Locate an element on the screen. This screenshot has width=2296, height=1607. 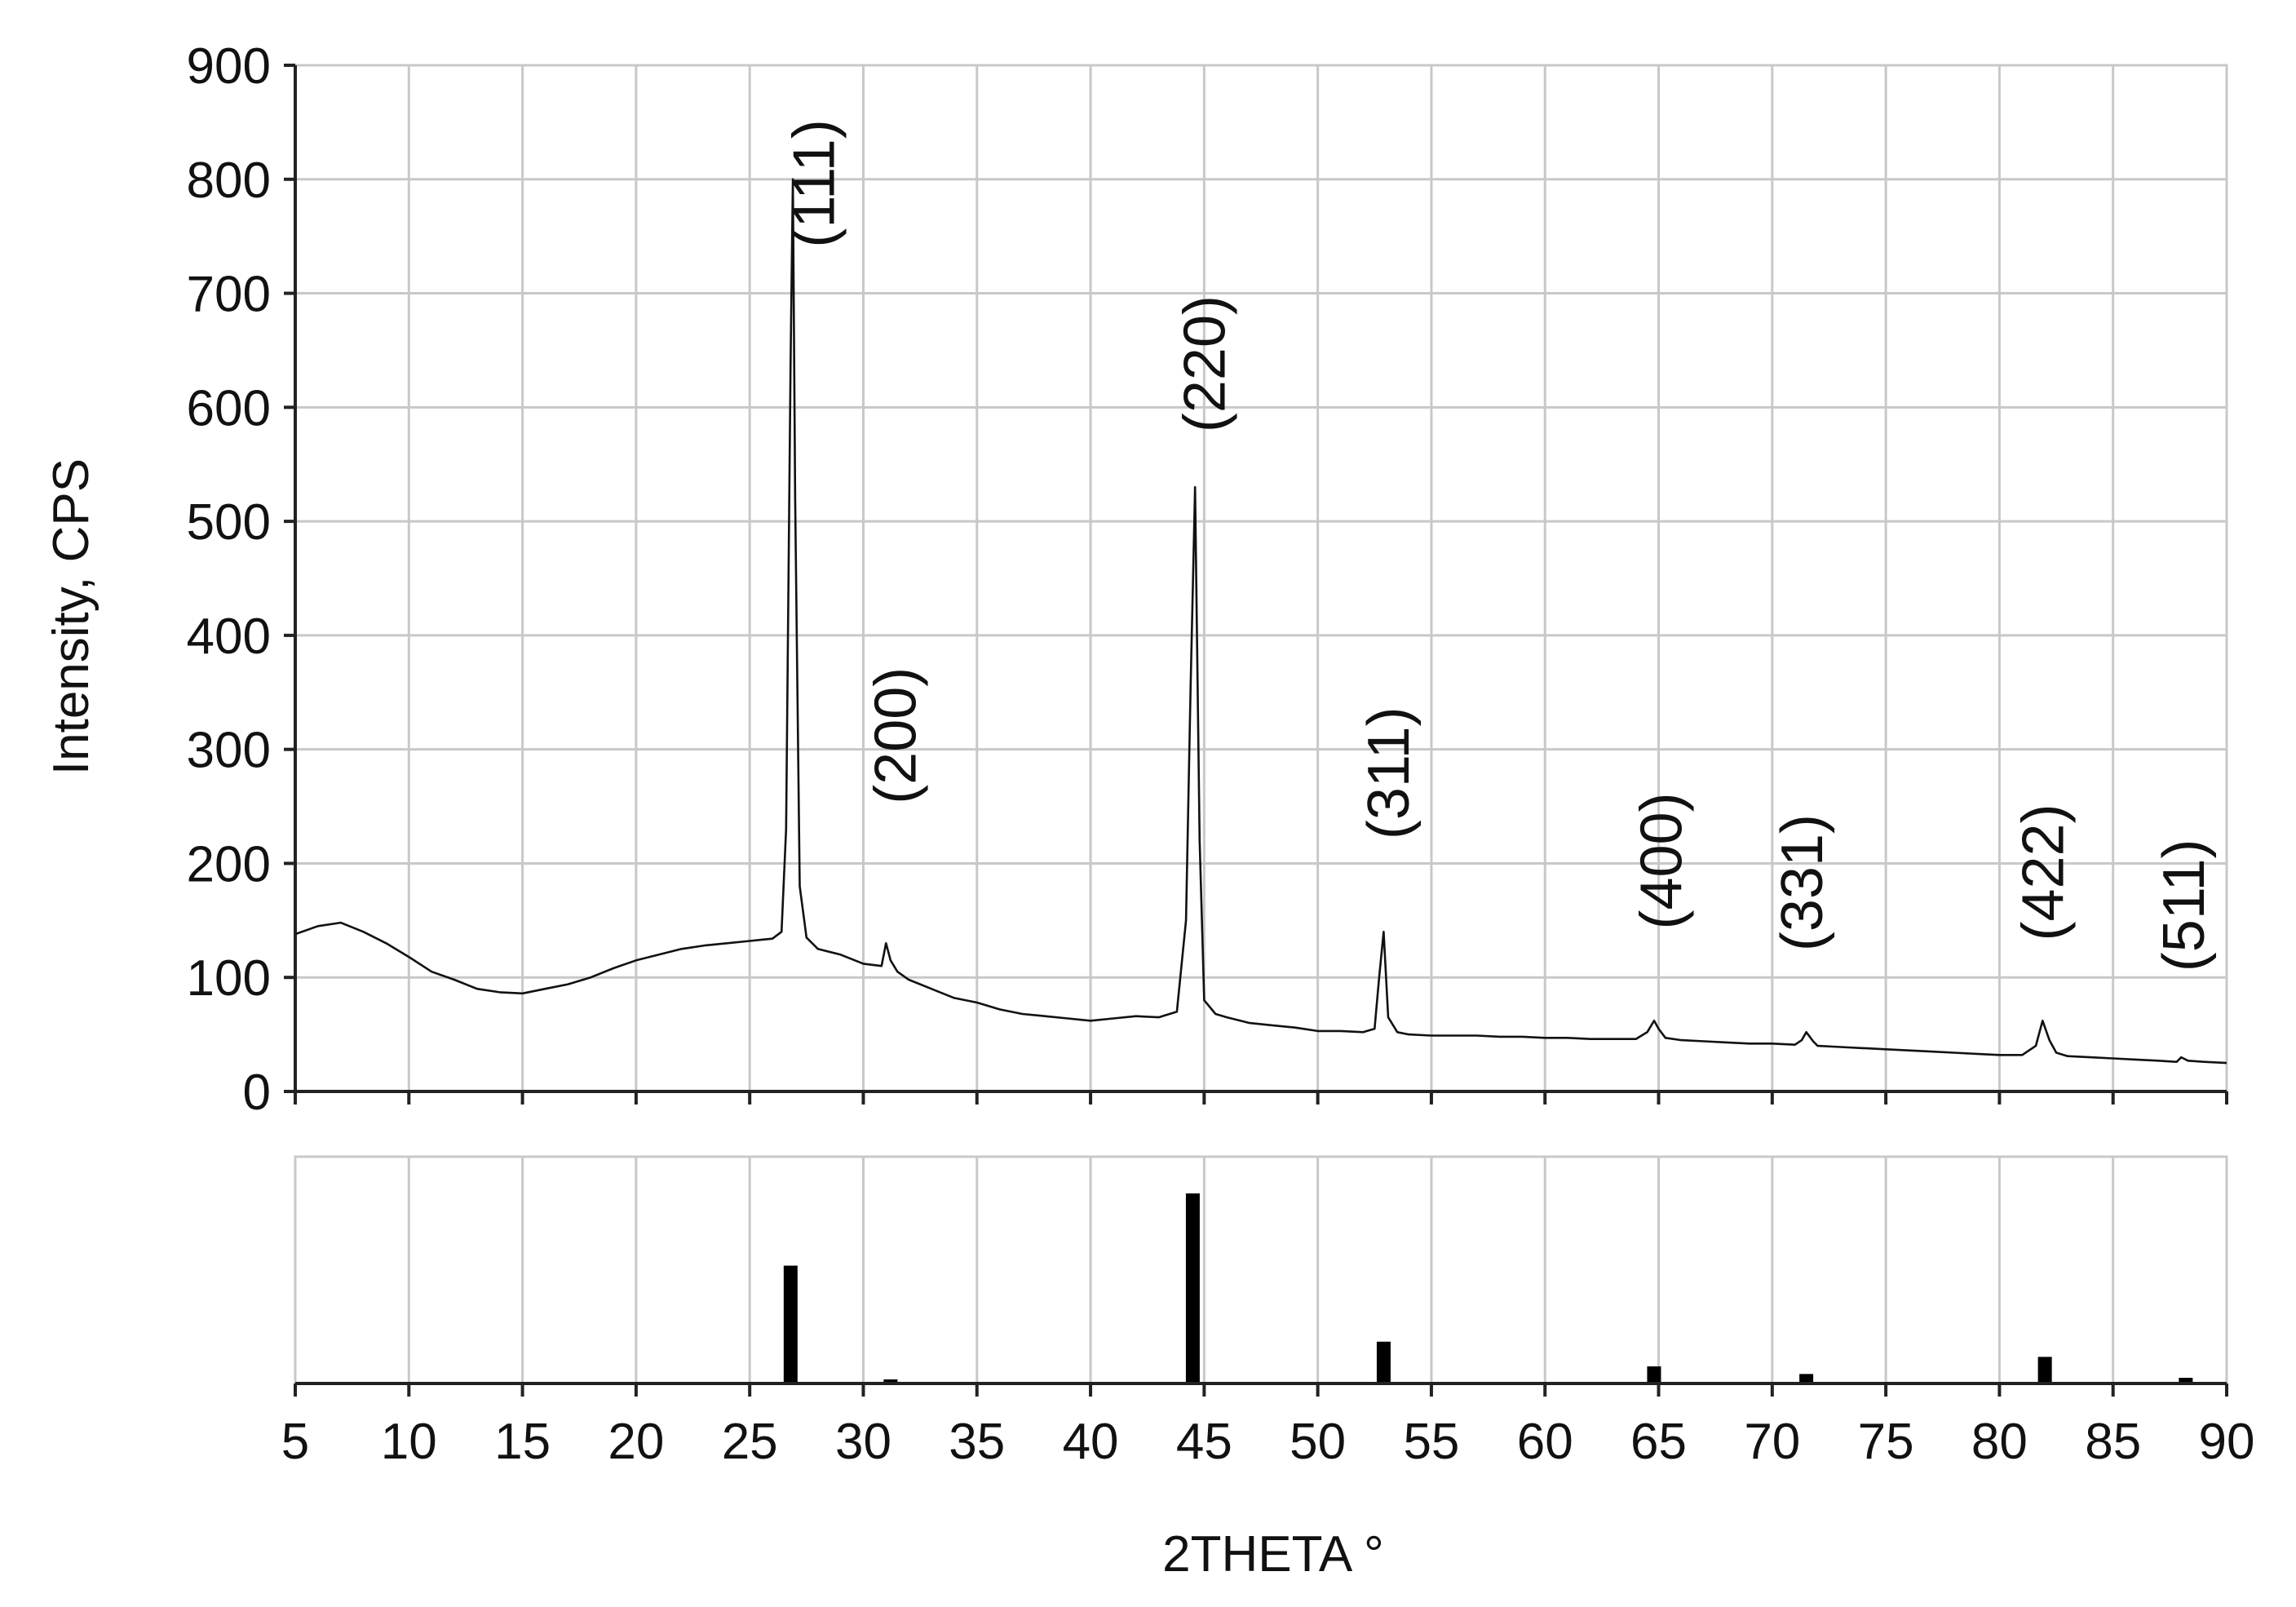
ref-plot-frame is located at coordinates (1261, 1270).